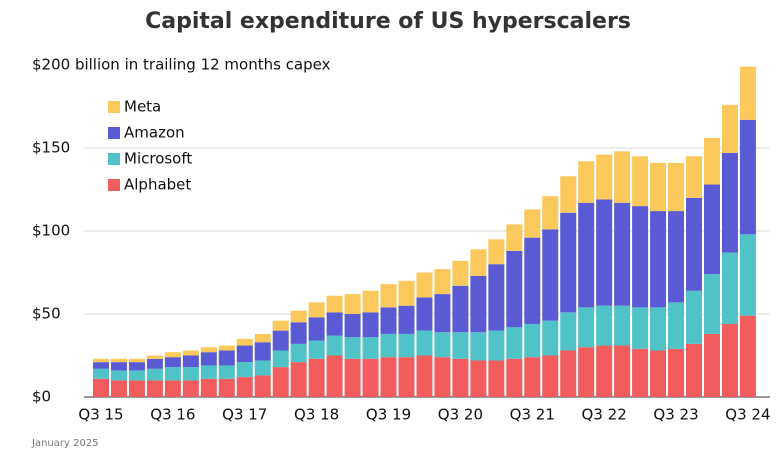 This screenshot has width=777, height=451. Describe the element at coordinates (181, 65) in the screenshot. I see `y-axis-label: $200 billion in trailing 12 months capex` at that location.